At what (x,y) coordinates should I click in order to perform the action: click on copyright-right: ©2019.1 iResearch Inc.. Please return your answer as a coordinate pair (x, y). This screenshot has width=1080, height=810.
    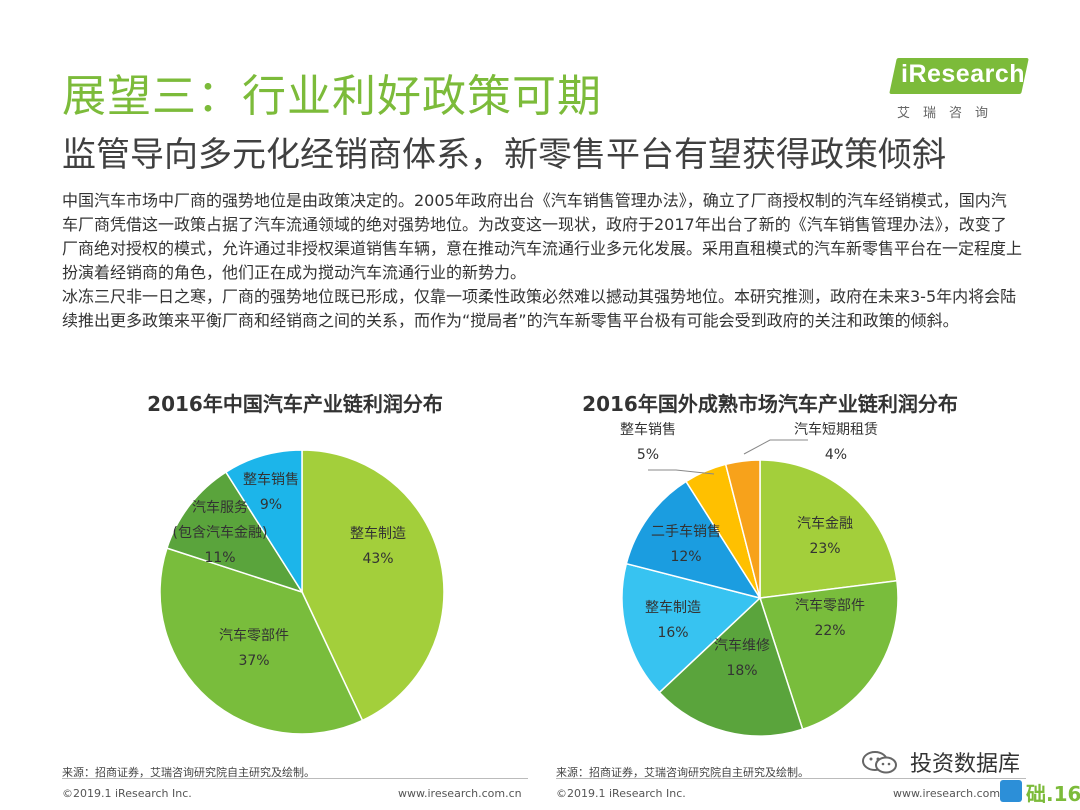
    Looking at the image, I should click on (621, 793).